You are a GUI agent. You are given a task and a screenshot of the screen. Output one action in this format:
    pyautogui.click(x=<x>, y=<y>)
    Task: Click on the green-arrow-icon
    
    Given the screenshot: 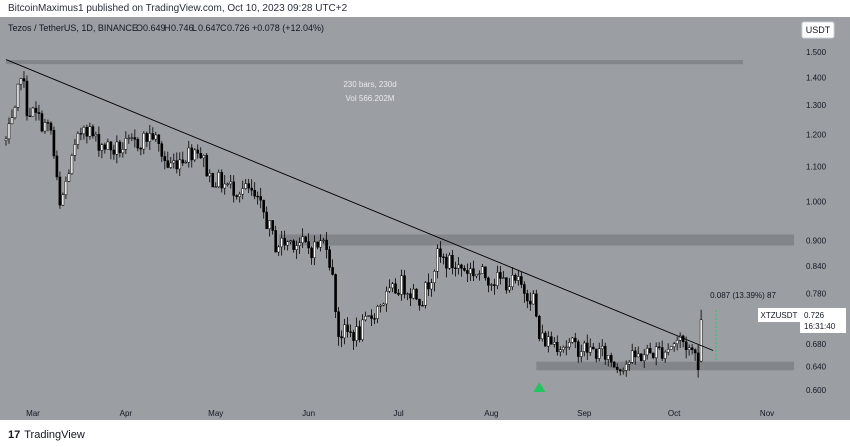 What is the action you would take?
    pyautogui.click(x=539, y=387)
    